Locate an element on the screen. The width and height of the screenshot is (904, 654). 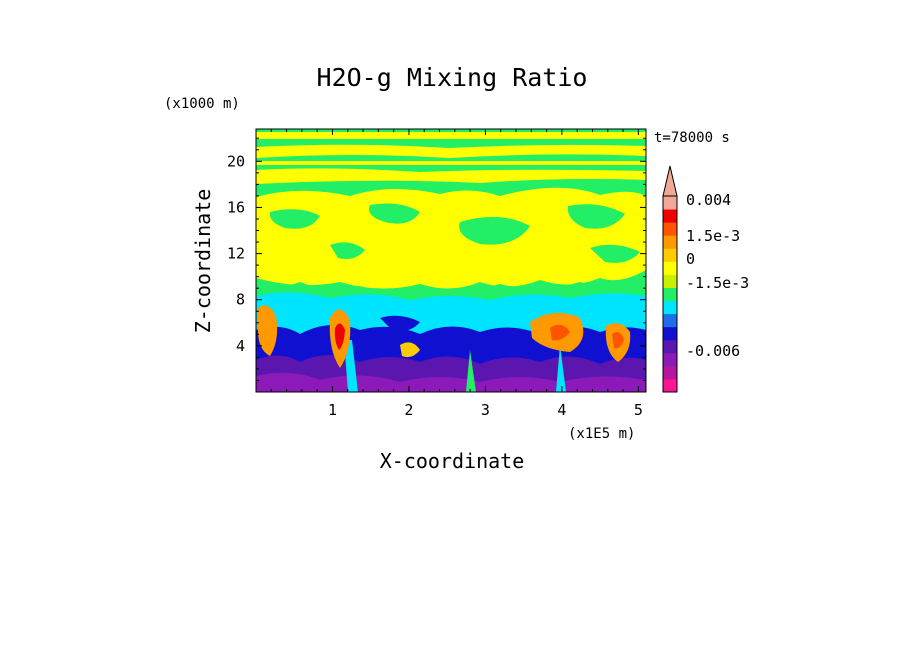
colorbar-labels: 0.004 1.5e-3 0 -1.5e-3 -0.006 is located at coordinates (717, 275).